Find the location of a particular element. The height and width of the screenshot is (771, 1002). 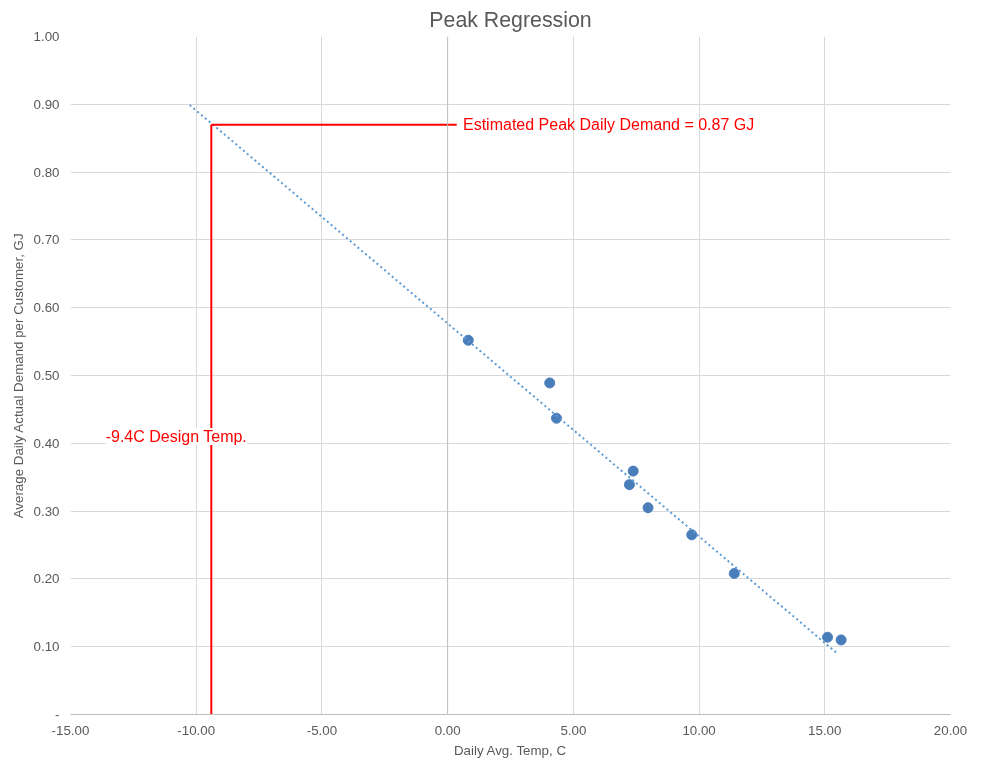

x-tick-label: 15.00 is located at coordinates (825, 730).